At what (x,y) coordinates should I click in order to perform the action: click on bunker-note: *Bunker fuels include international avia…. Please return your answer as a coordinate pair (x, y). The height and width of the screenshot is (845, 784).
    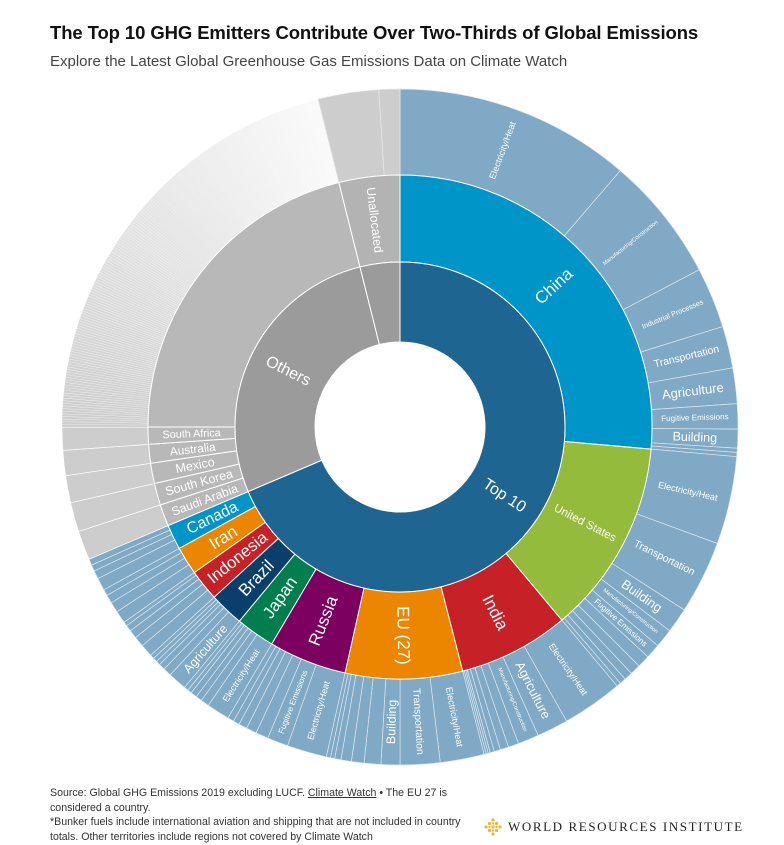
    Looking at the image, I should click on (255, 829).